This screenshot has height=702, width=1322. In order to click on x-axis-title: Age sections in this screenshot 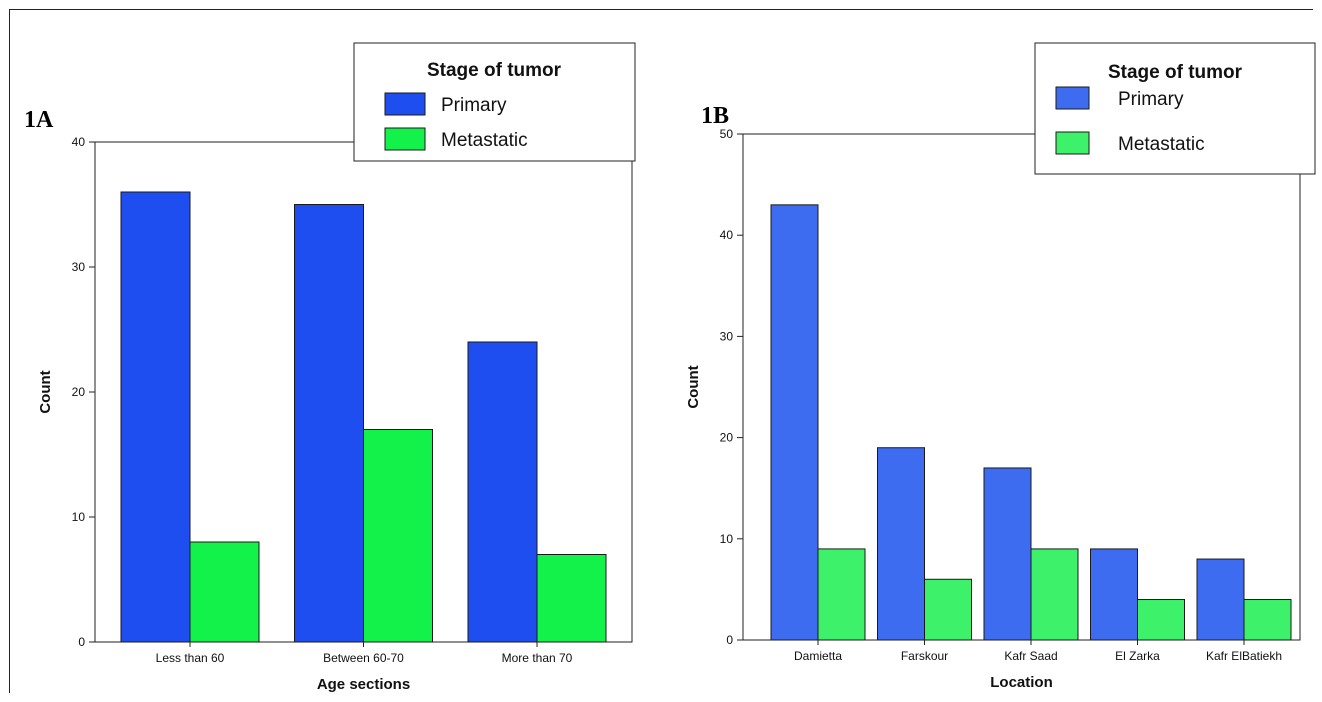, I will do `click(363, 684)`.